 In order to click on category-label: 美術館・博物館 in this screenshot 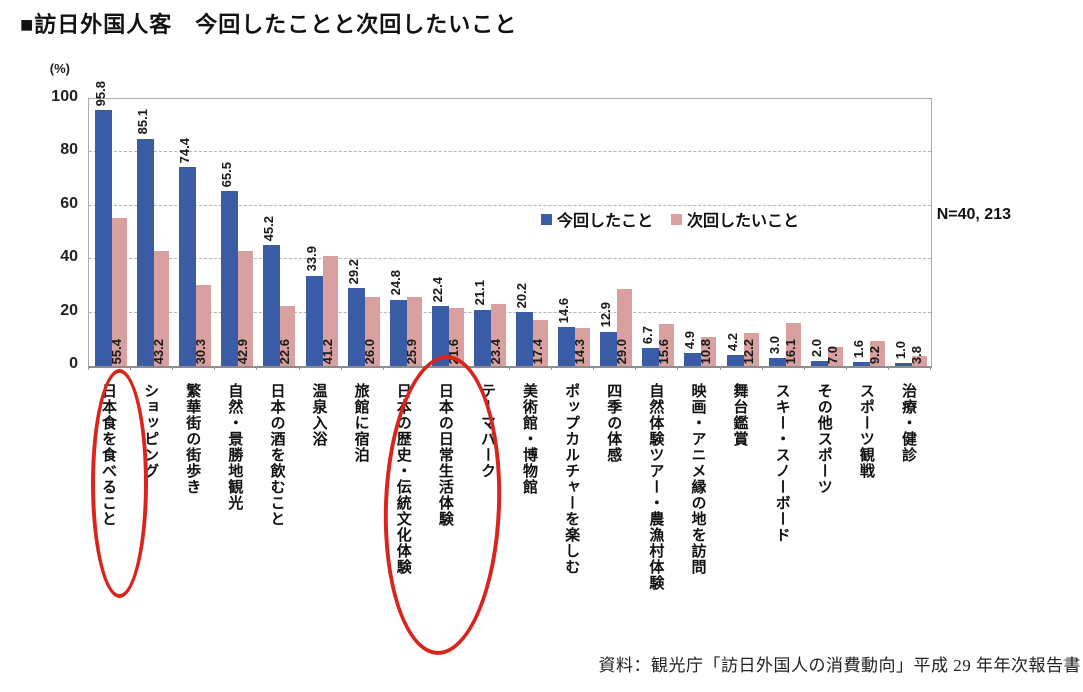, I will do `click(530, 439)`.